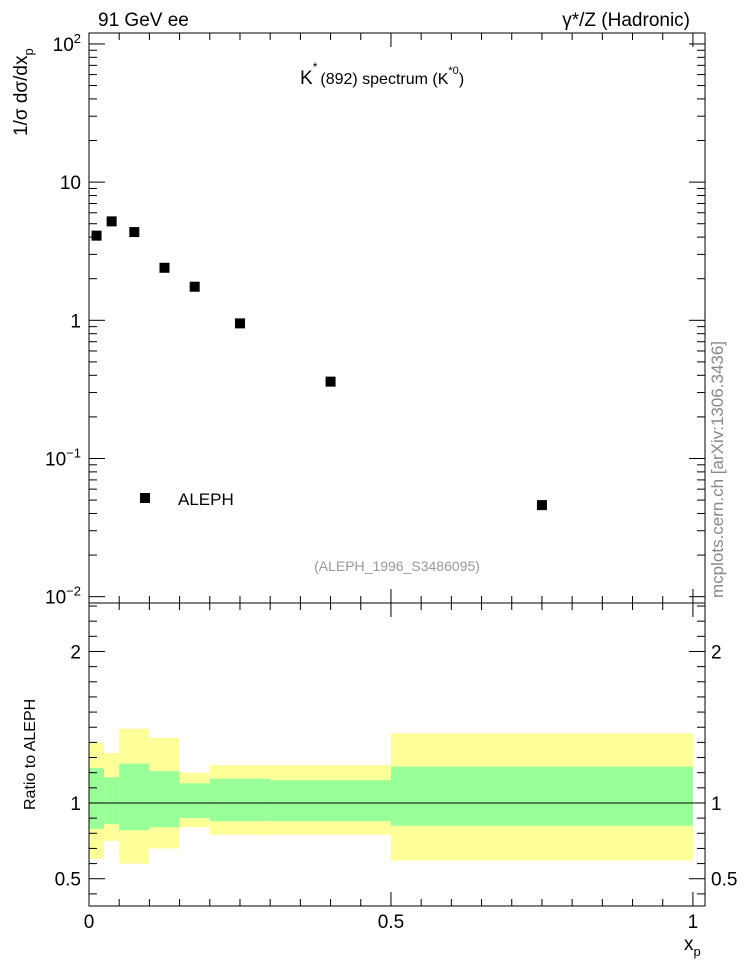  Describe the element at coordinates (397, 566) in the screenshot. I see `analysis-tag: (ALEPH_1996_S3486095)` at that location.